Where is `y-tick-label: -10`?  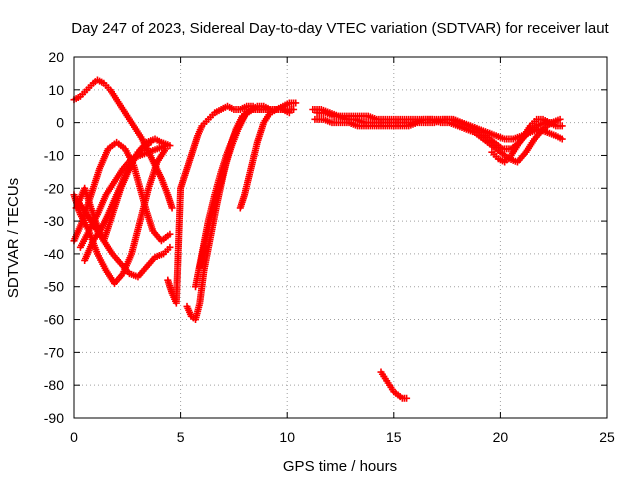
y-tick-label: -10 is located at coordinates (54, 155).